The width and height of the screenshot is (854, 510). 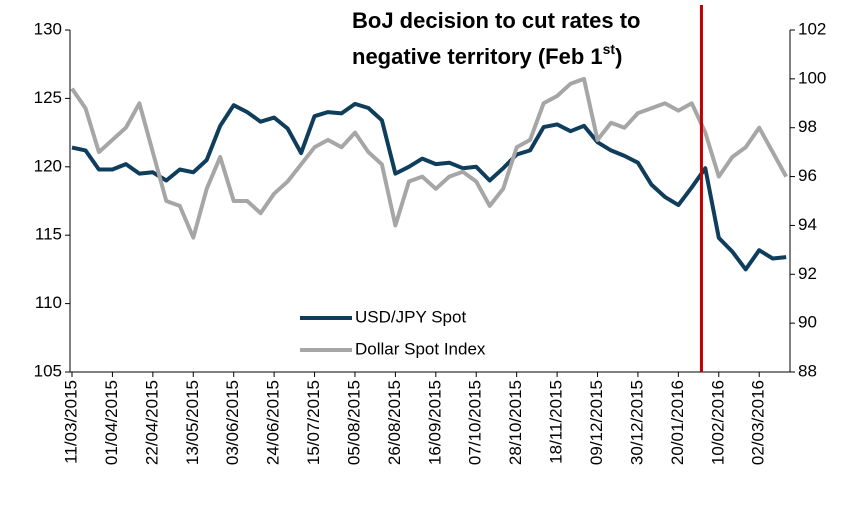 I want to click on y2-tick-label: 90, so click(x=807, y=322).